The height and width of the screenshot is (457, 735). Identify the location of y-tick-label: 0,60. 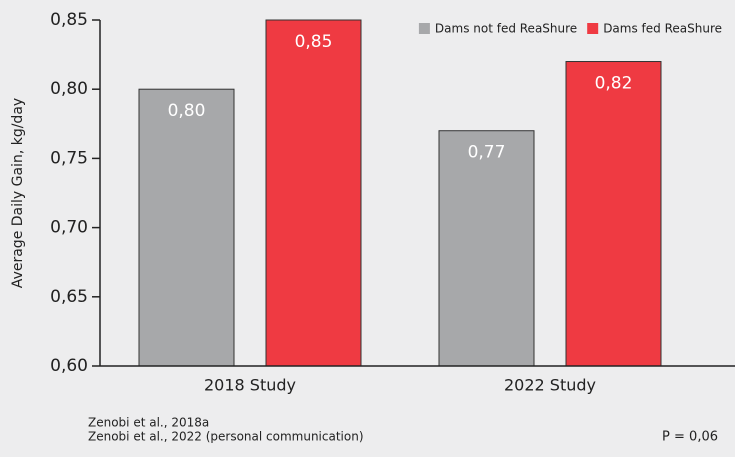
(69, 366).